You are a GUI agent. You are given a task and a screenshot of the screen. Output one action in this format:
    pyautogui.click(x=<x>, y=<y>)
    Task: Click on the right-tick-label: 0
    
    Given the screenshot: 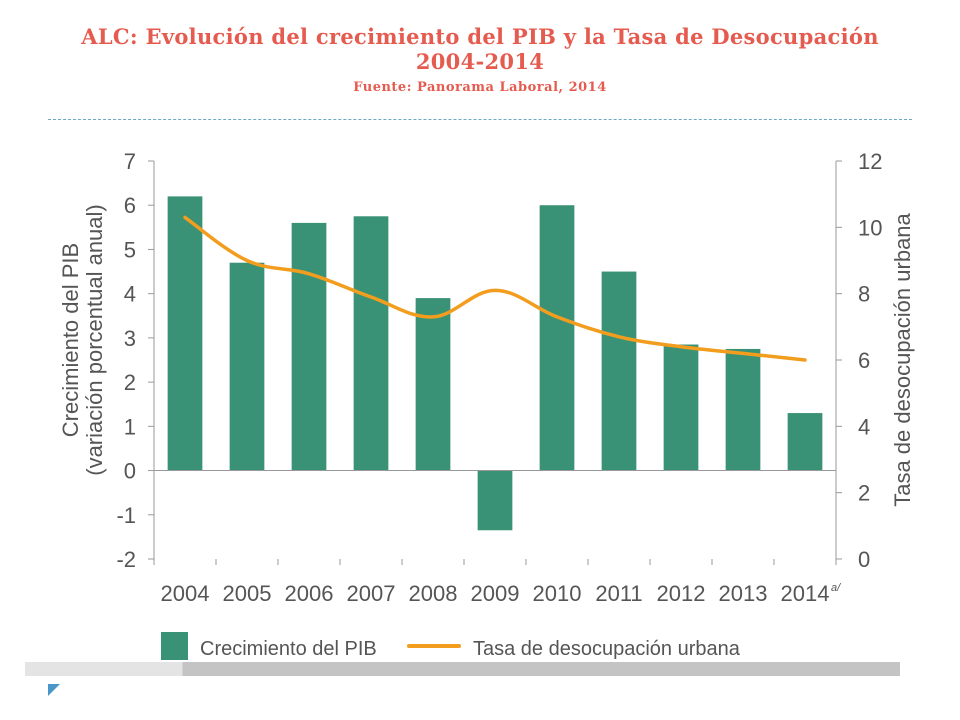 What is the action you would take?
    pyautogui.click(x=864, y=559)
    